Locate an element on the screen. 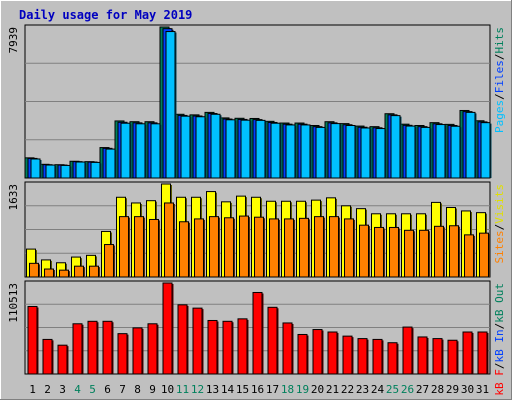  x-tick-label: 12 is located at coordinates (197, 389).